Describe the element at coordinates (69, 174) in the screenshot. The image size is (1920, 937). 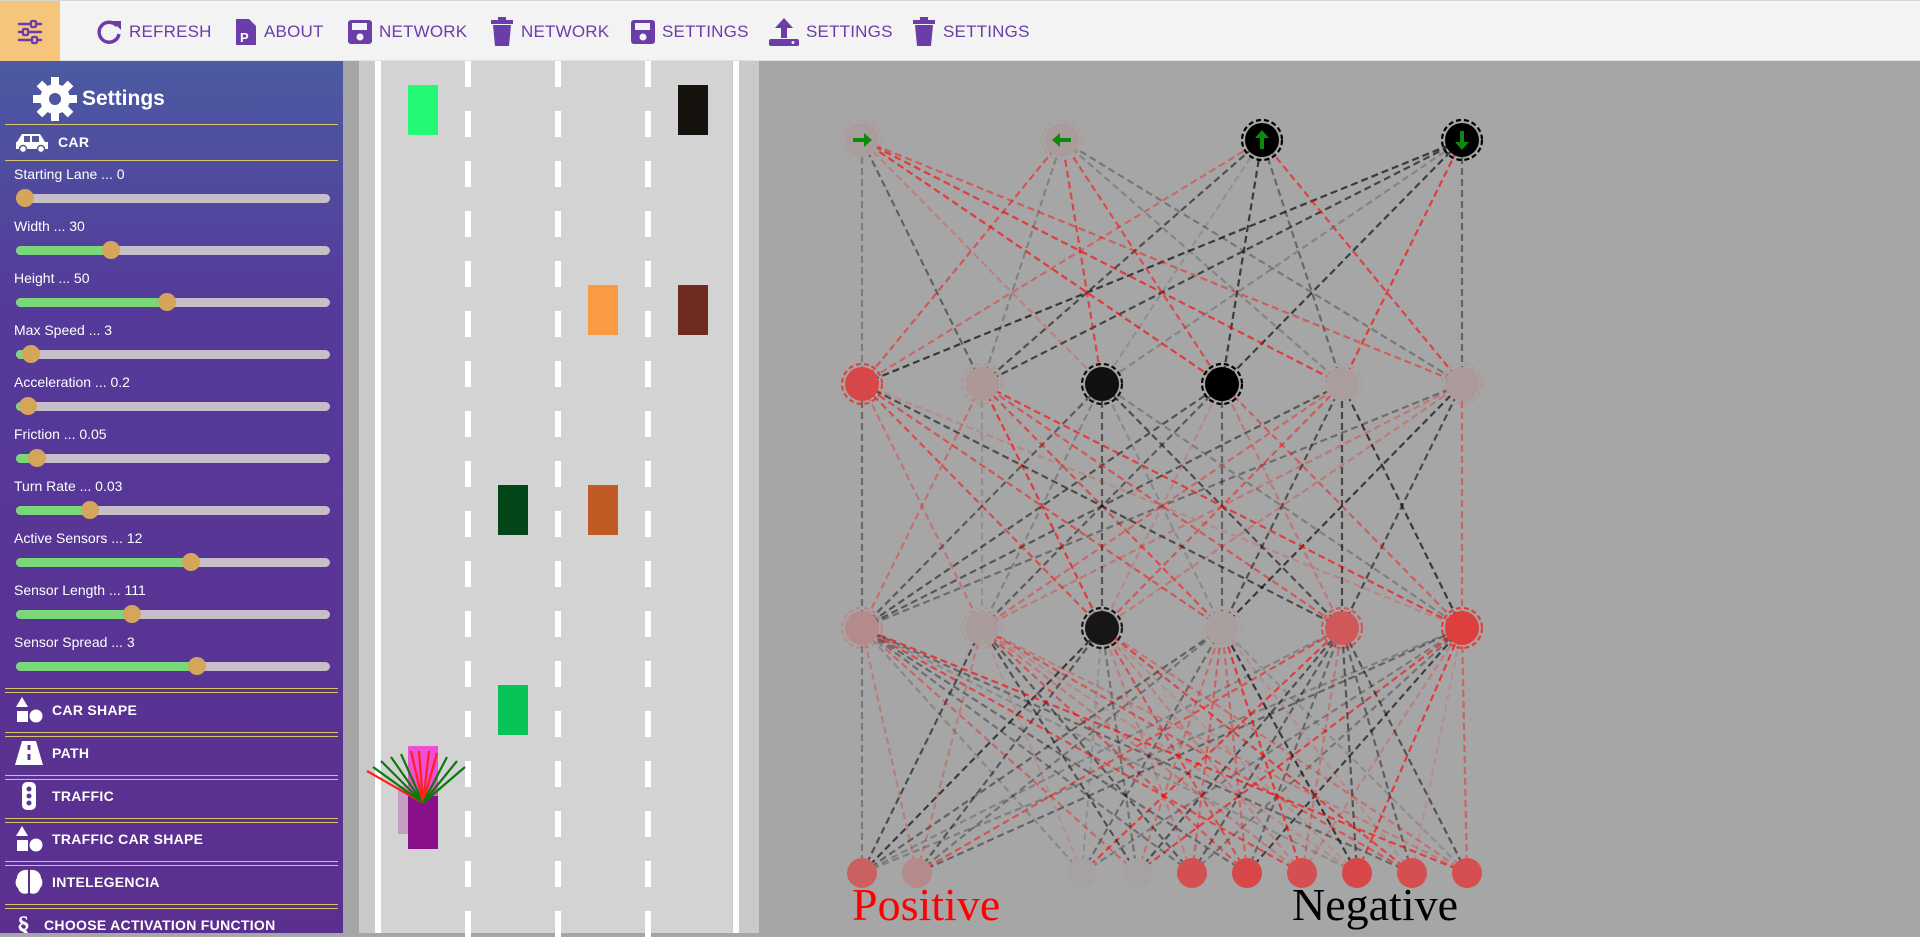
I see `slider-label: Starting Lane ... 0` at that location.